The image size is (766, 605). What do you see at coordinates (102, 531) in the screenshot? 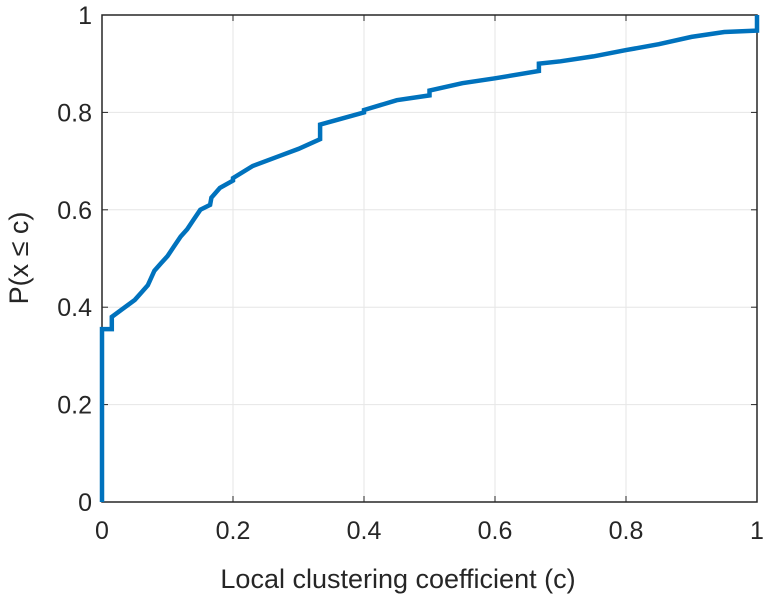
I see `x-tick-label: 0` at bounding box center [102, 531].